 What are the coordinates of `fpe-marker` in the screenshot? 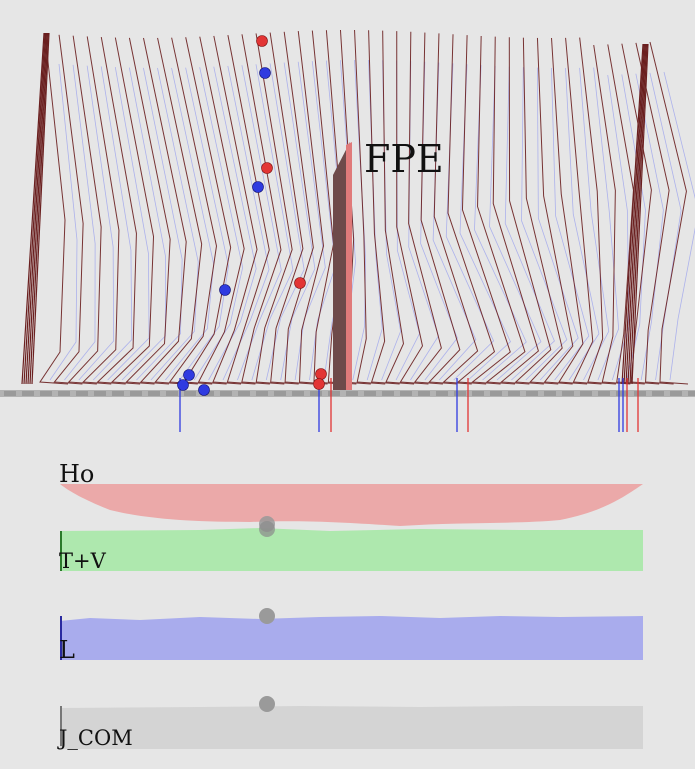 It's located at (342, 267).